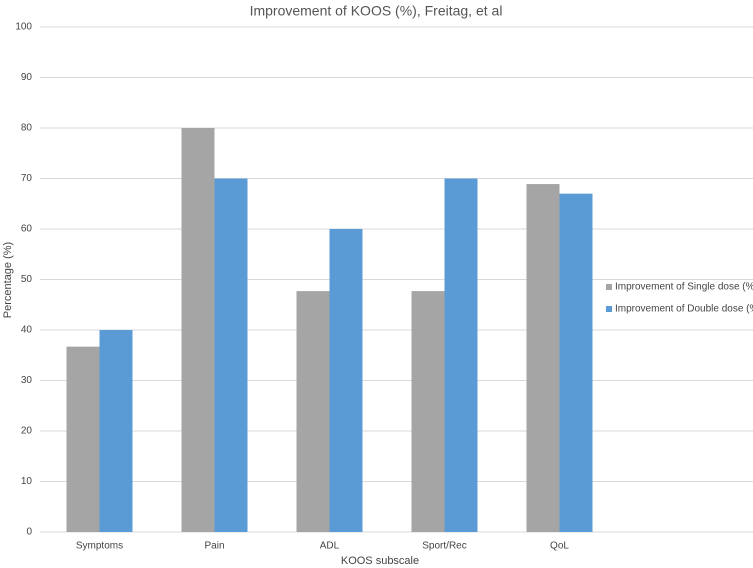 The image size is (753, 568). Describe the element at coordinates (27, 77) in the screenshot. I see `y-tick-label: 90` at that location.